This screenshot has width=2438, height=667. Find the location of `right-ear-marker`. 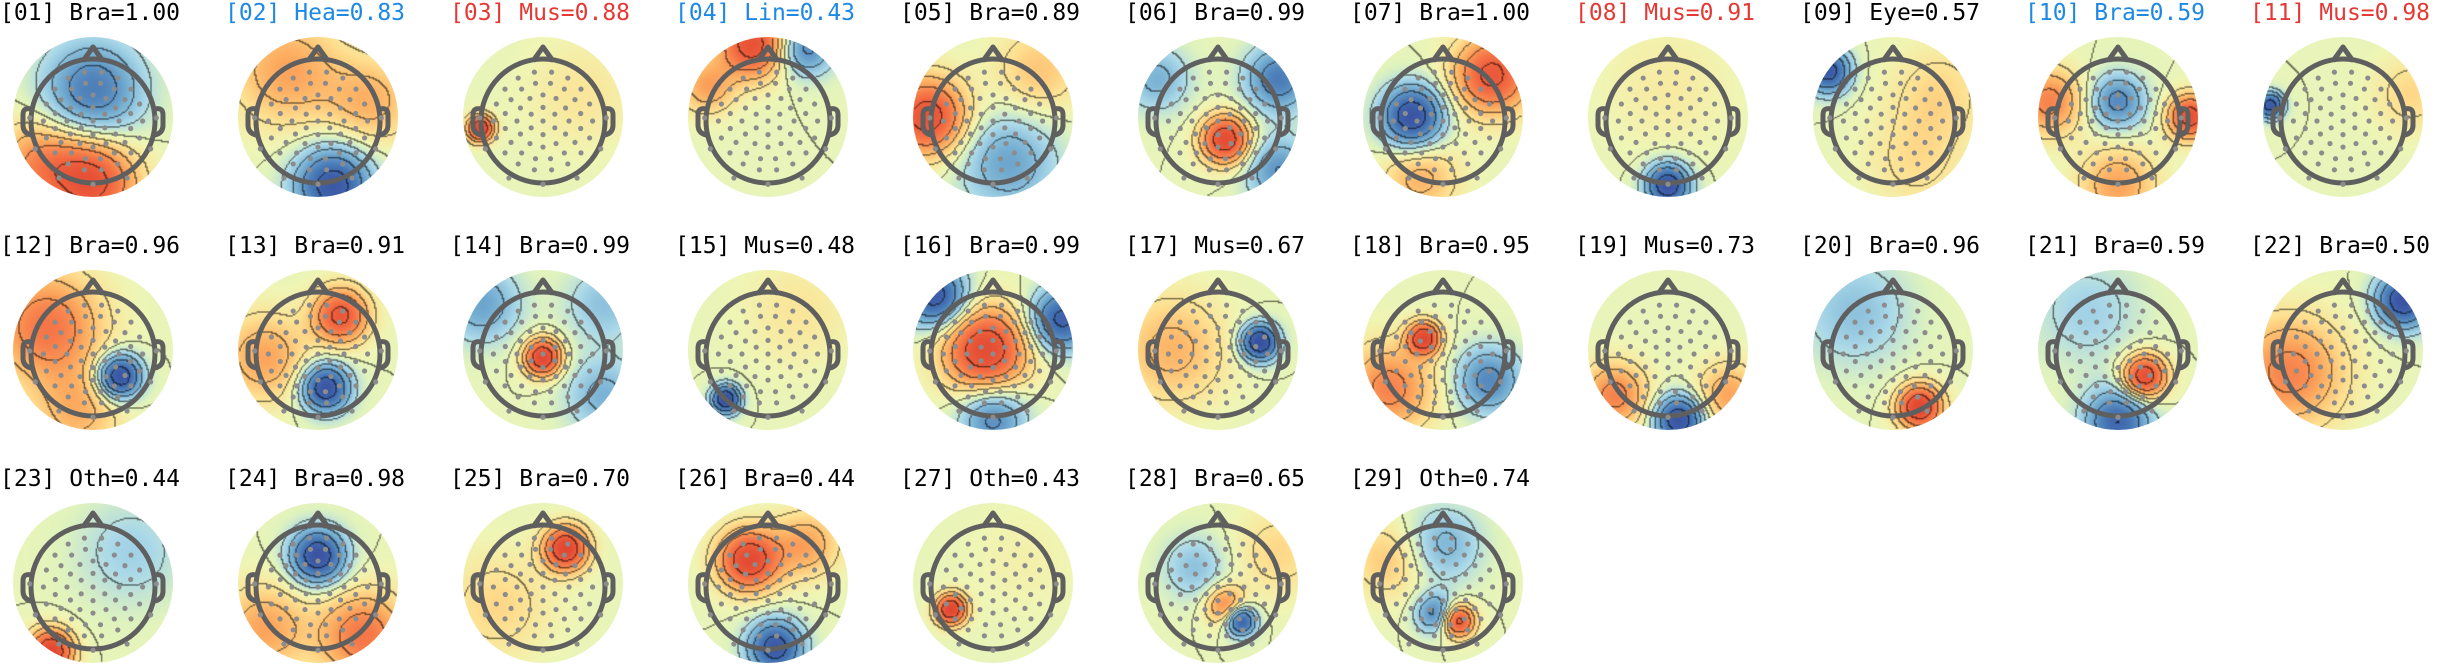

right-ear-marker is located at coordinates (1509, 355).